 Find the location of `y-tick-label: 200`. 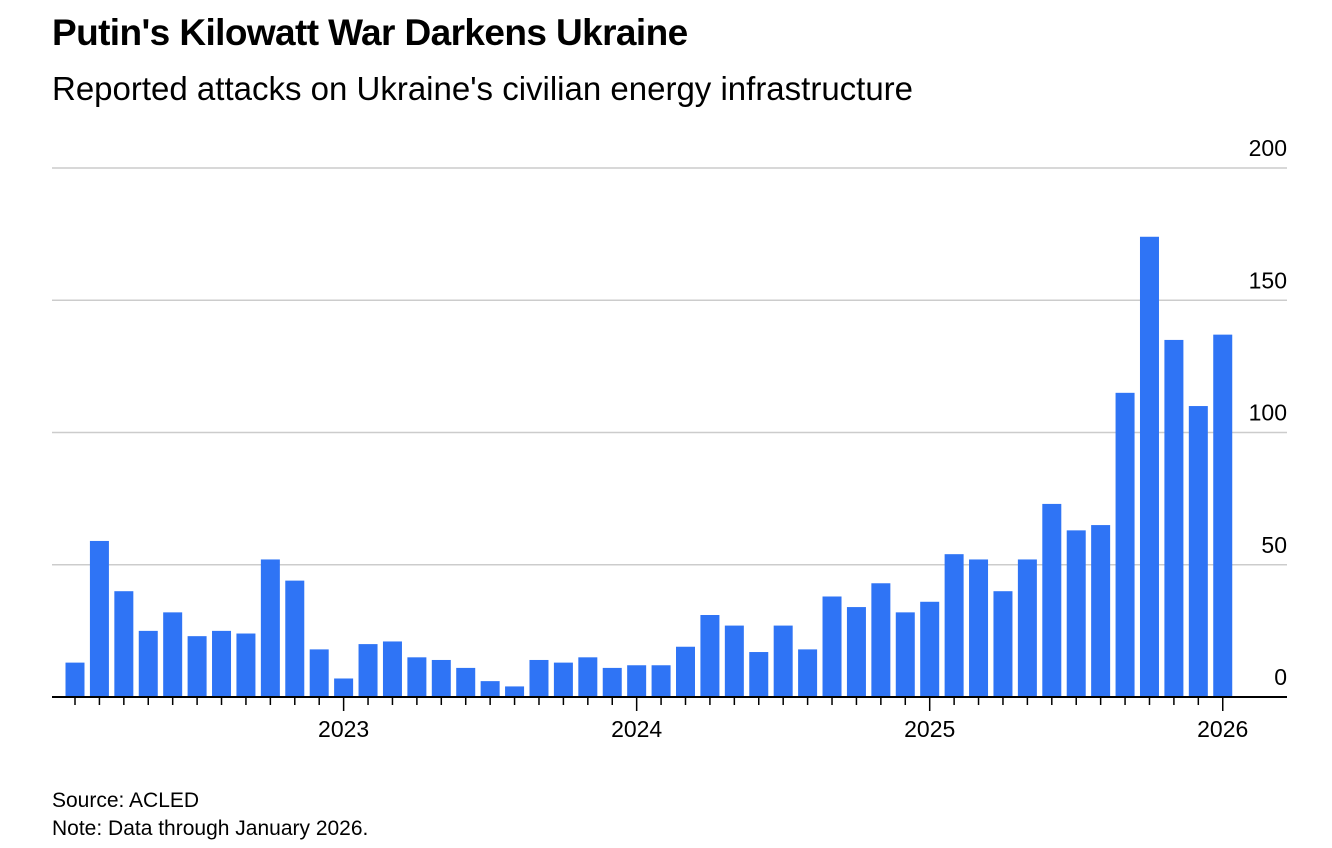

y-tick-label: 200 is located at coordinates (1268, 148).